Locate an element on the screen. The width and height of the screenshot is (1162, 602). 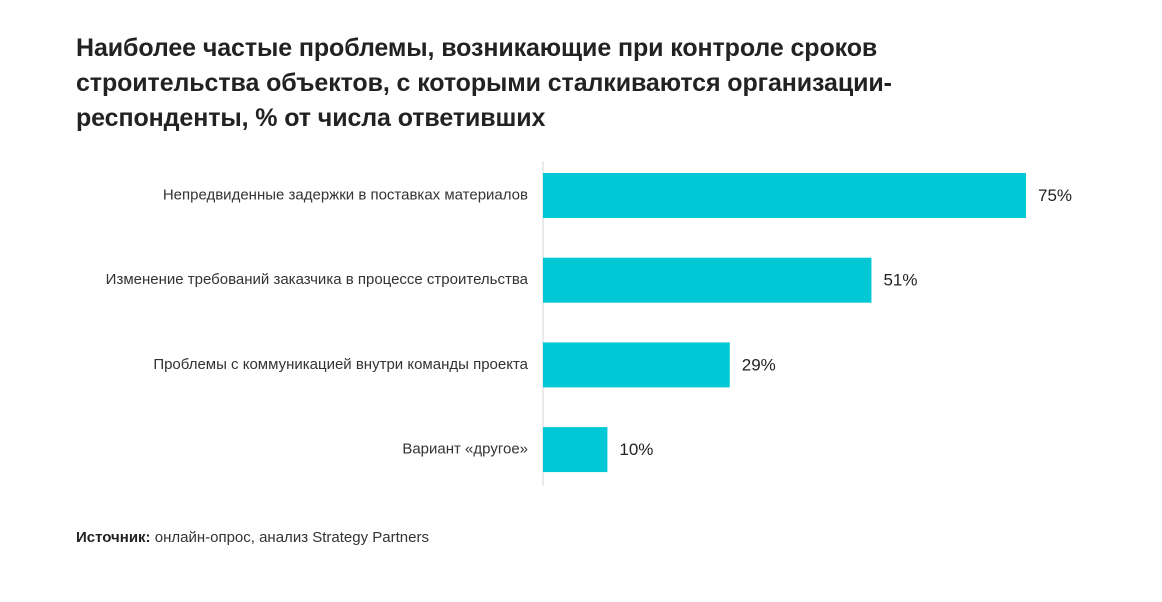
source-prefix: Источник: is located at coordinates (113, 537).